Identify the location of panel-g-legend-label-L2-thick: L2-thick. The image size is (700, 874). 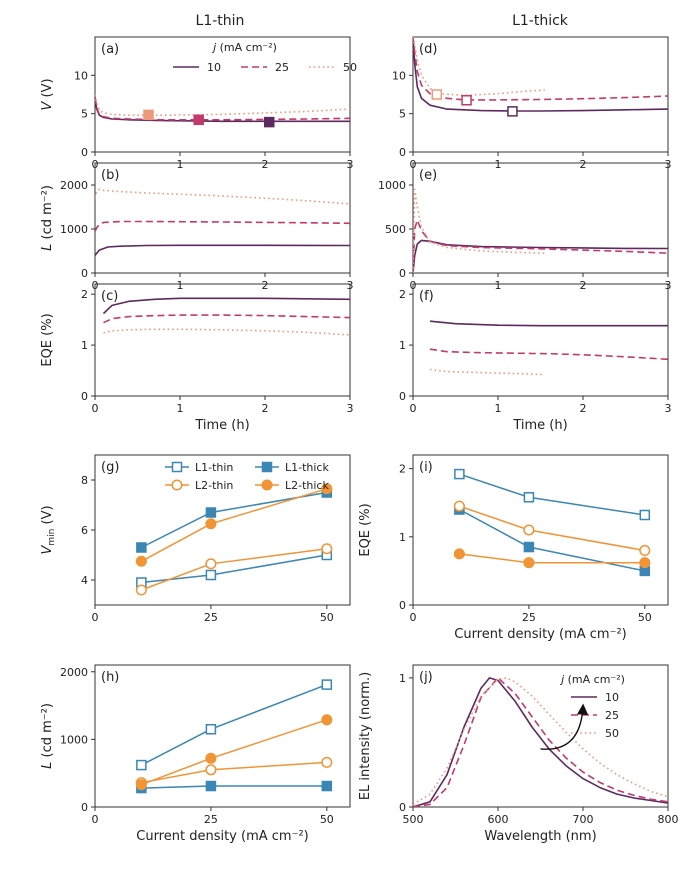
(307, 485).